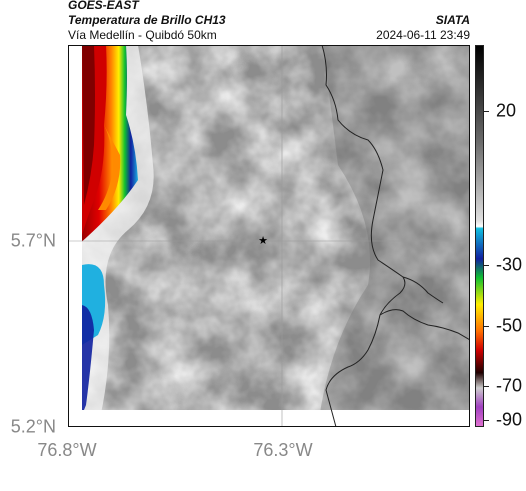 The height and width of the screenshot is (491, 526). What do you see at coordinates (509, 419) in the screenshot?
I see `colorbar-label-neg90: -90` at bounding box center [509, 419].